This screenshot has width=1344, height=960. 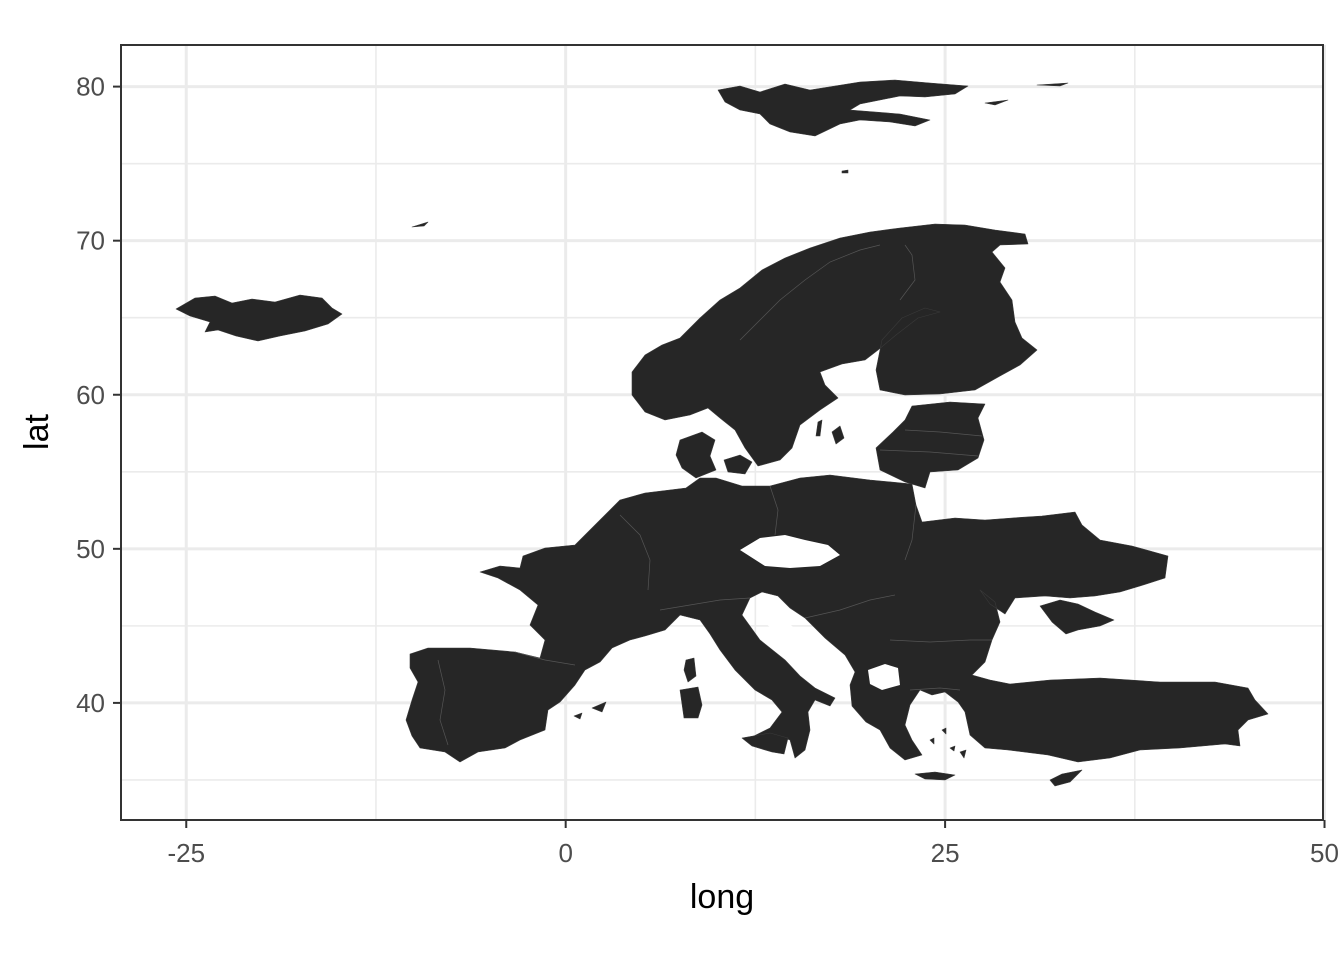 I want to click on poland-ukraine-border, so click(x=910, y=532).